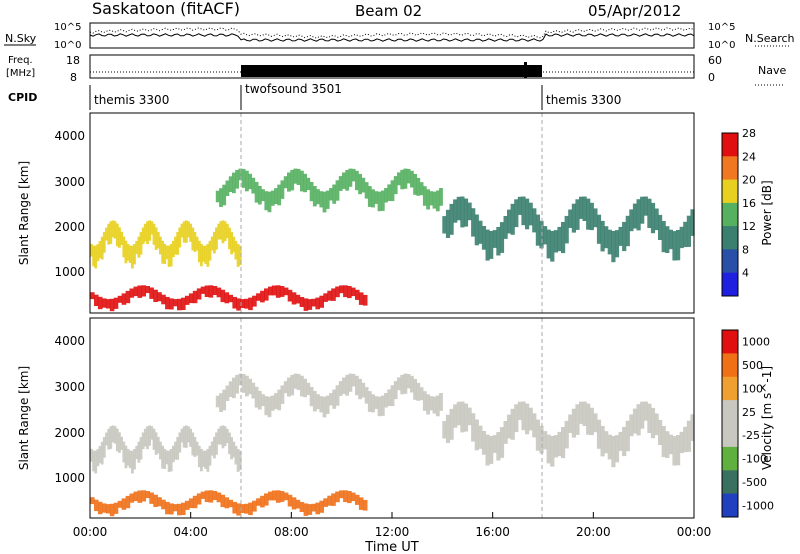 This screenshot has height=554, width=800. I want to click on x-tick-label: 00:00, so click(694, 532).